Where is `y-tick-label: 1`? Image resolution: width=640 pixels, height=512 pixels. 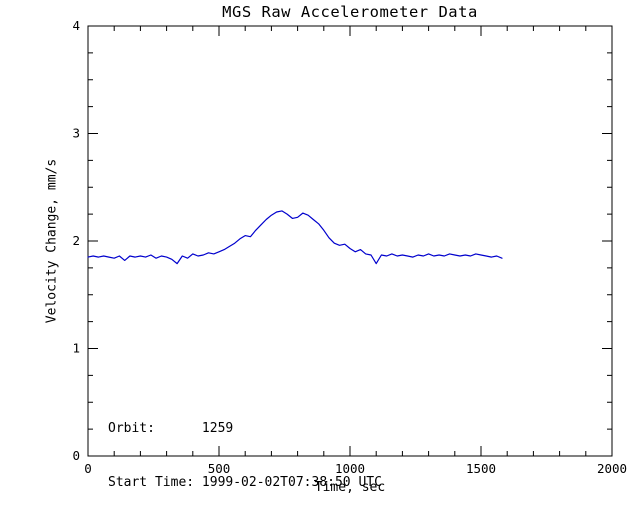 y-tick-label: 1 is located at coordinates (76, 348).